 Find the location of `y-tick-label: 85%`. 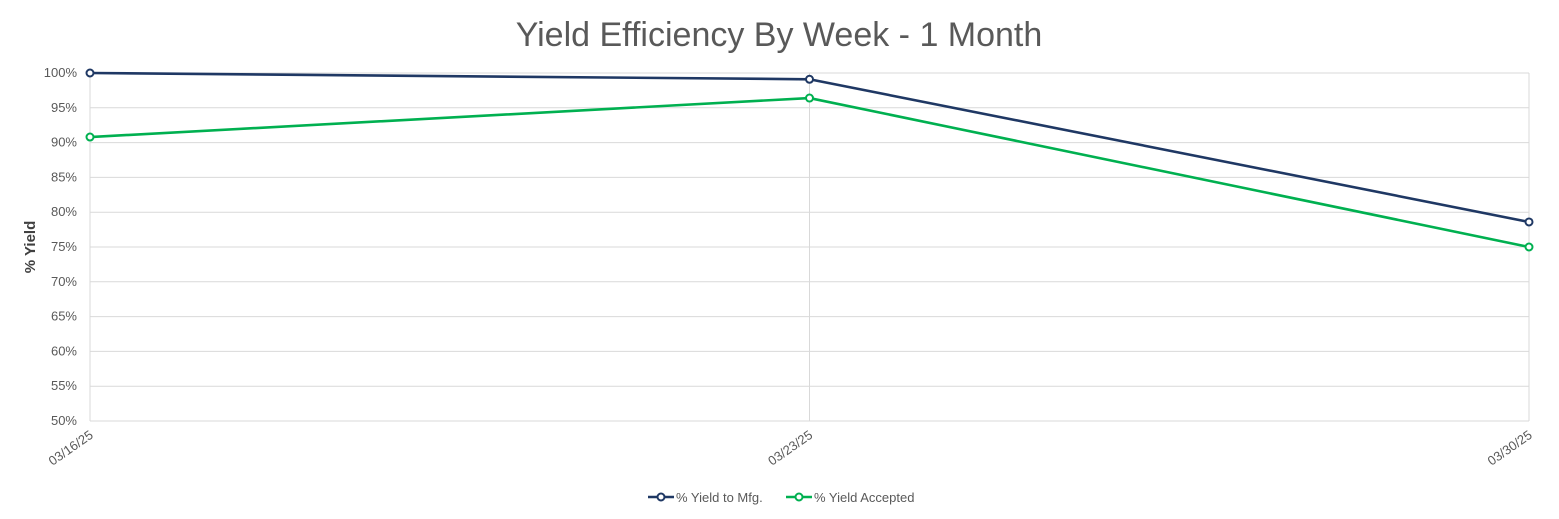

y-tick-label: 85% is located at coordinates (64, 176).